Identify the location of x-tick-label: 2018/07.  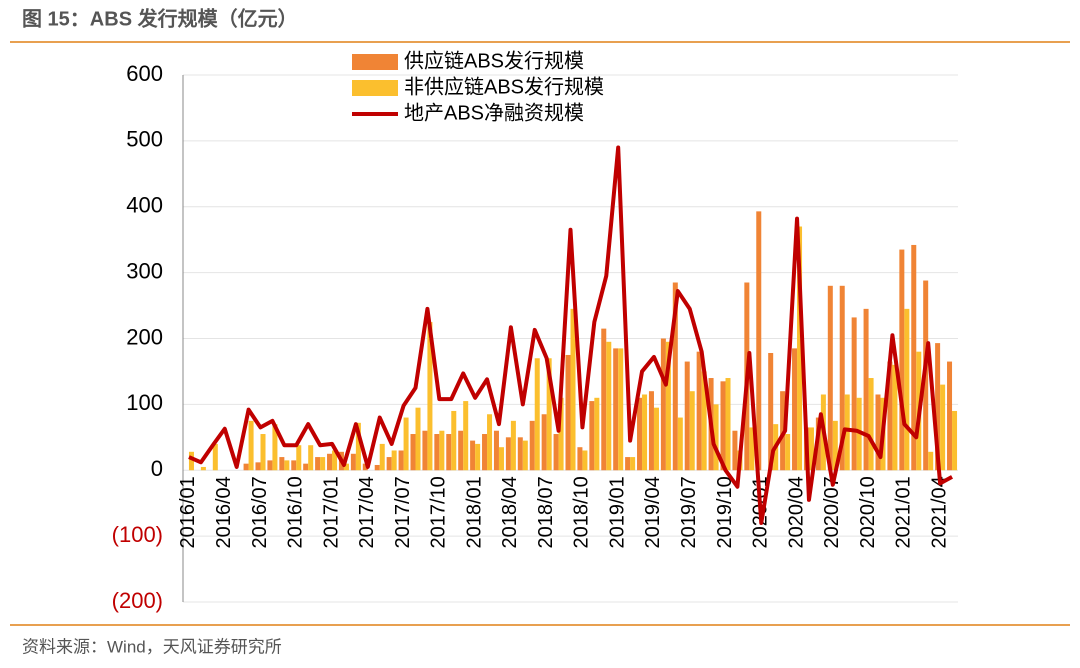
(546, 512).